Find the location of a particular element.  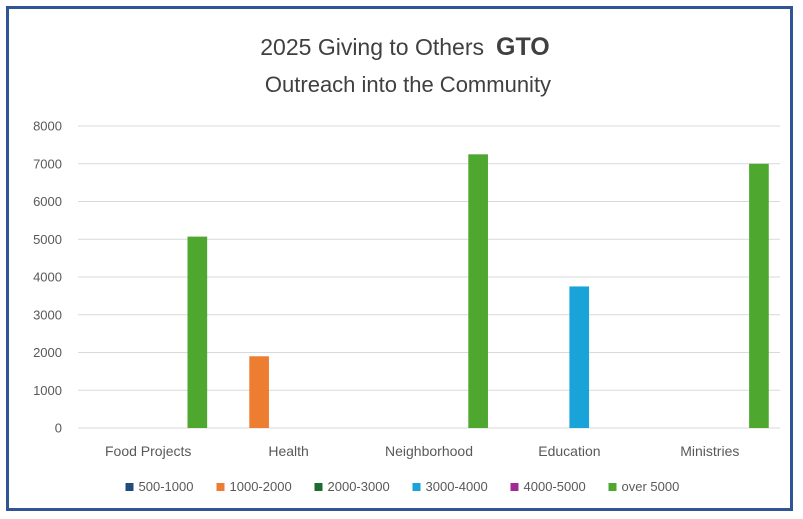

y-tick-label-6: 6000 is located at coordinates (47, 201).